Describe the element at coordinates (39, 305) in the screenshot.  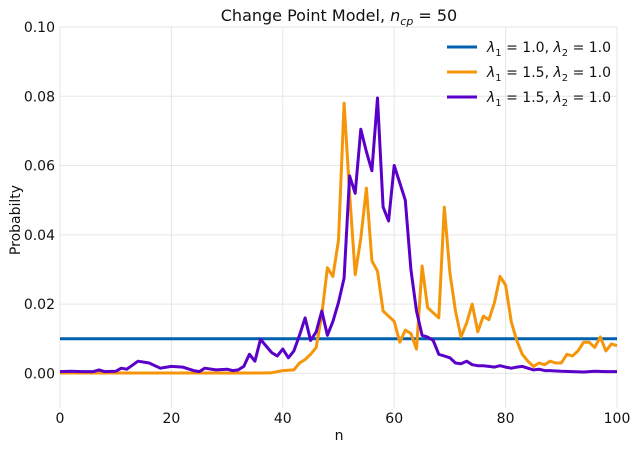
I see `y-tick-label: 0.02` at that location.